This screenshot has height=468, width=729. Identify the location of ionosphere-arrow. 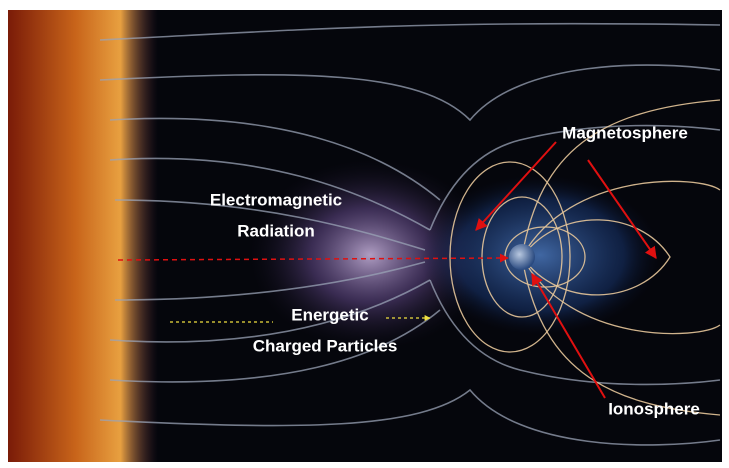
(568, 335).